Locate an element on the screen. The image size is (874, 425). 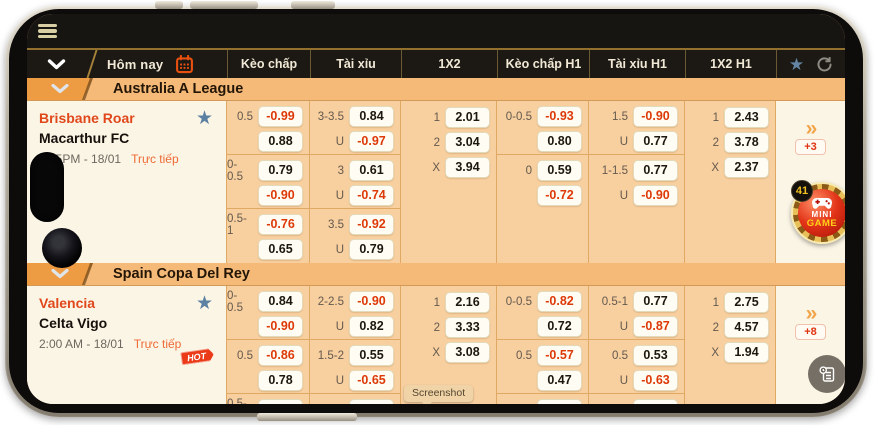
gamepad-icon is located at coordinates (822, 203).